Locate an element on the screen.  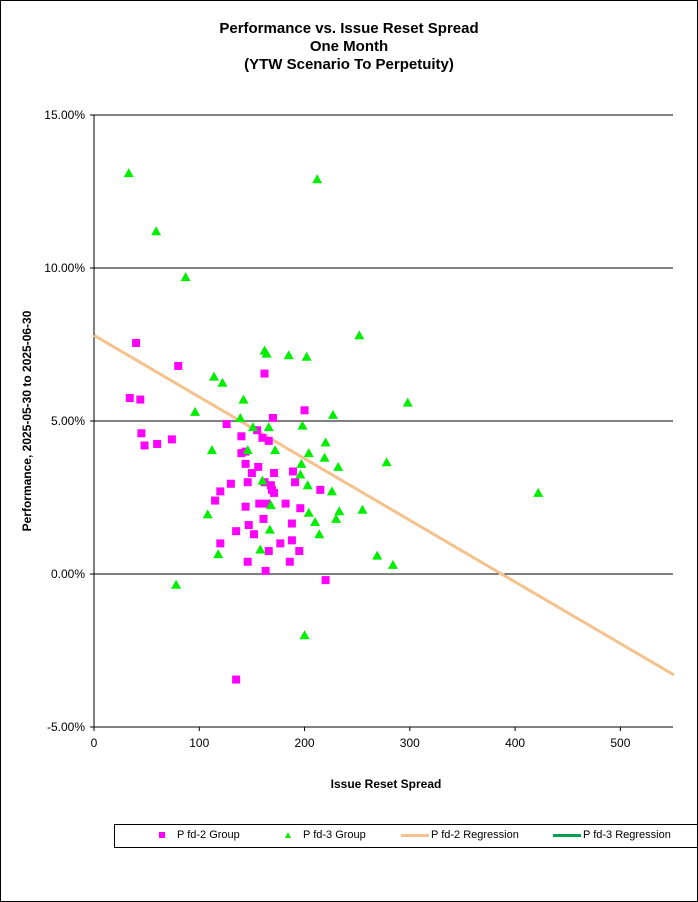
legend-line-icon is located at coordinates (567, 835).